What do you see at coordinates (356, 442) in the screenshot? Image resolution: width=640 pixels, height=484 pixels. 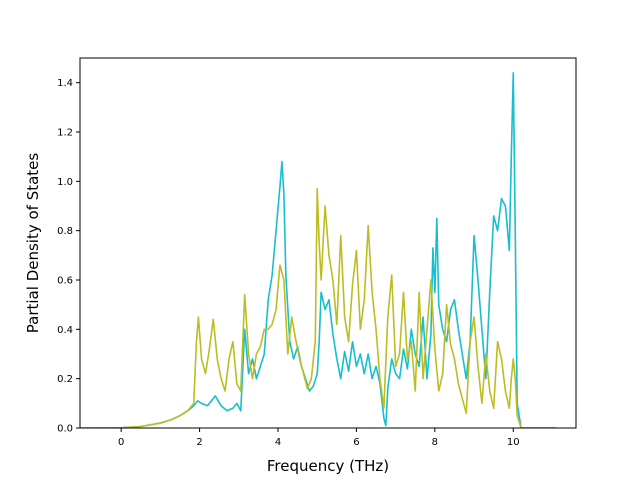 I see `x-tick-label: 6` at bounding box center [356, 442].